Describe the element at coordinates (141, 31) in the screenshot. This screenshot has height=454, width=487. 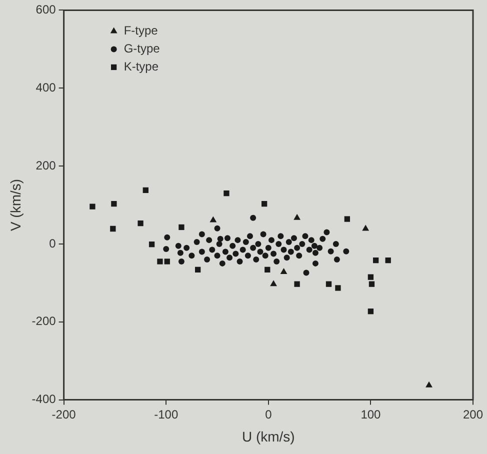
I see `legend-label: F-type` at that location.